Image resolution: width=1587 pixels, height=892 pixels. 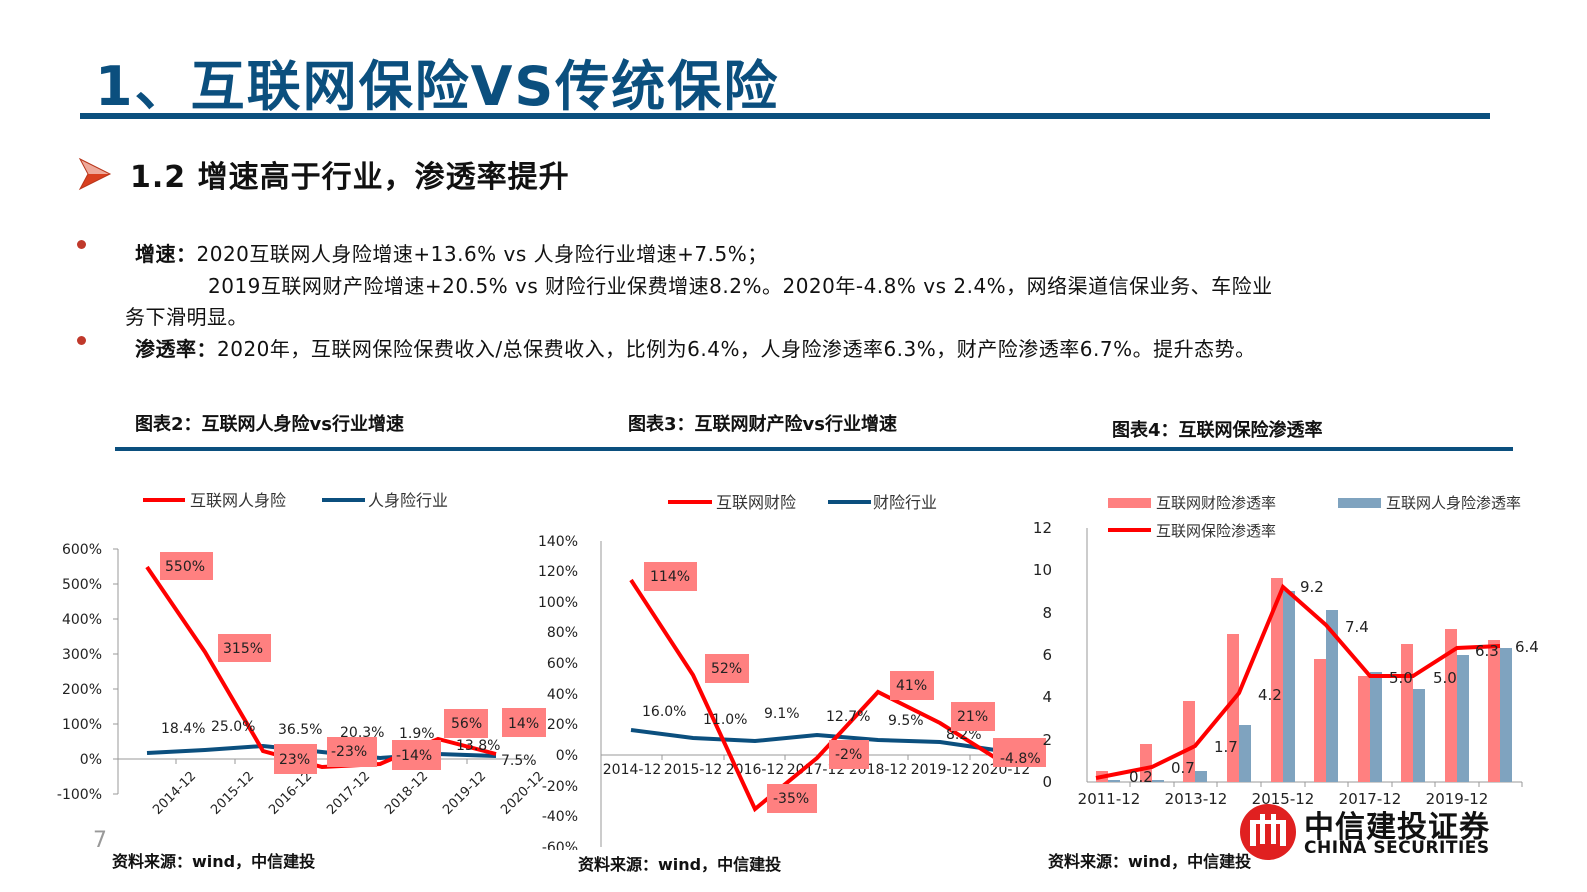 What do you see at coordinates (466, 724) in the screenshot?
I see `svg-text: 56%` at bounding box center [466, 724].